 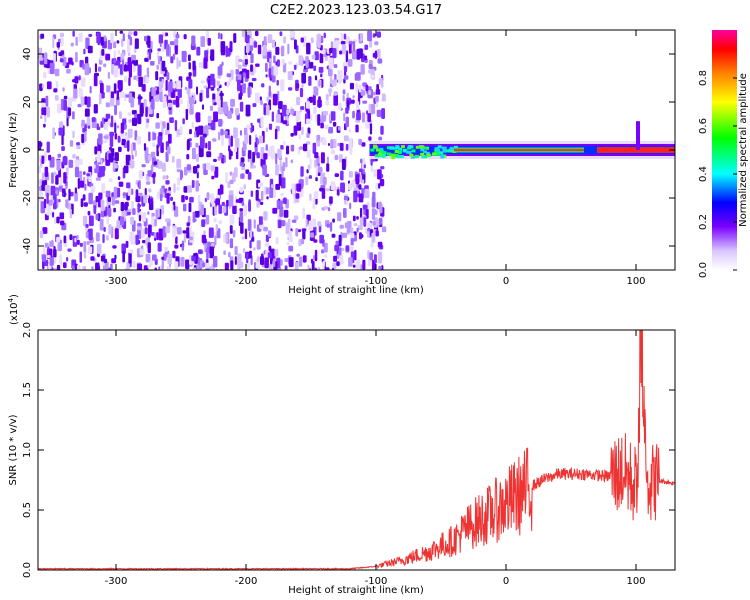 What do you see at coordinates (13, 309) in the screenshot?
I see `svg-text: (x104)` at bounding box center [13, 309].